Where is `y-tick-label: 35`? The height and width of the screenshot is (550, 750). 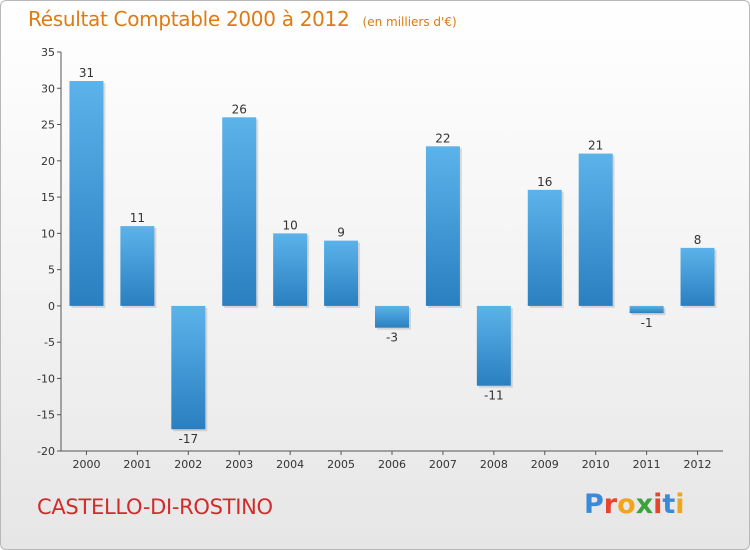
y-tick-label: 35 is located at coordinates (48, 52).